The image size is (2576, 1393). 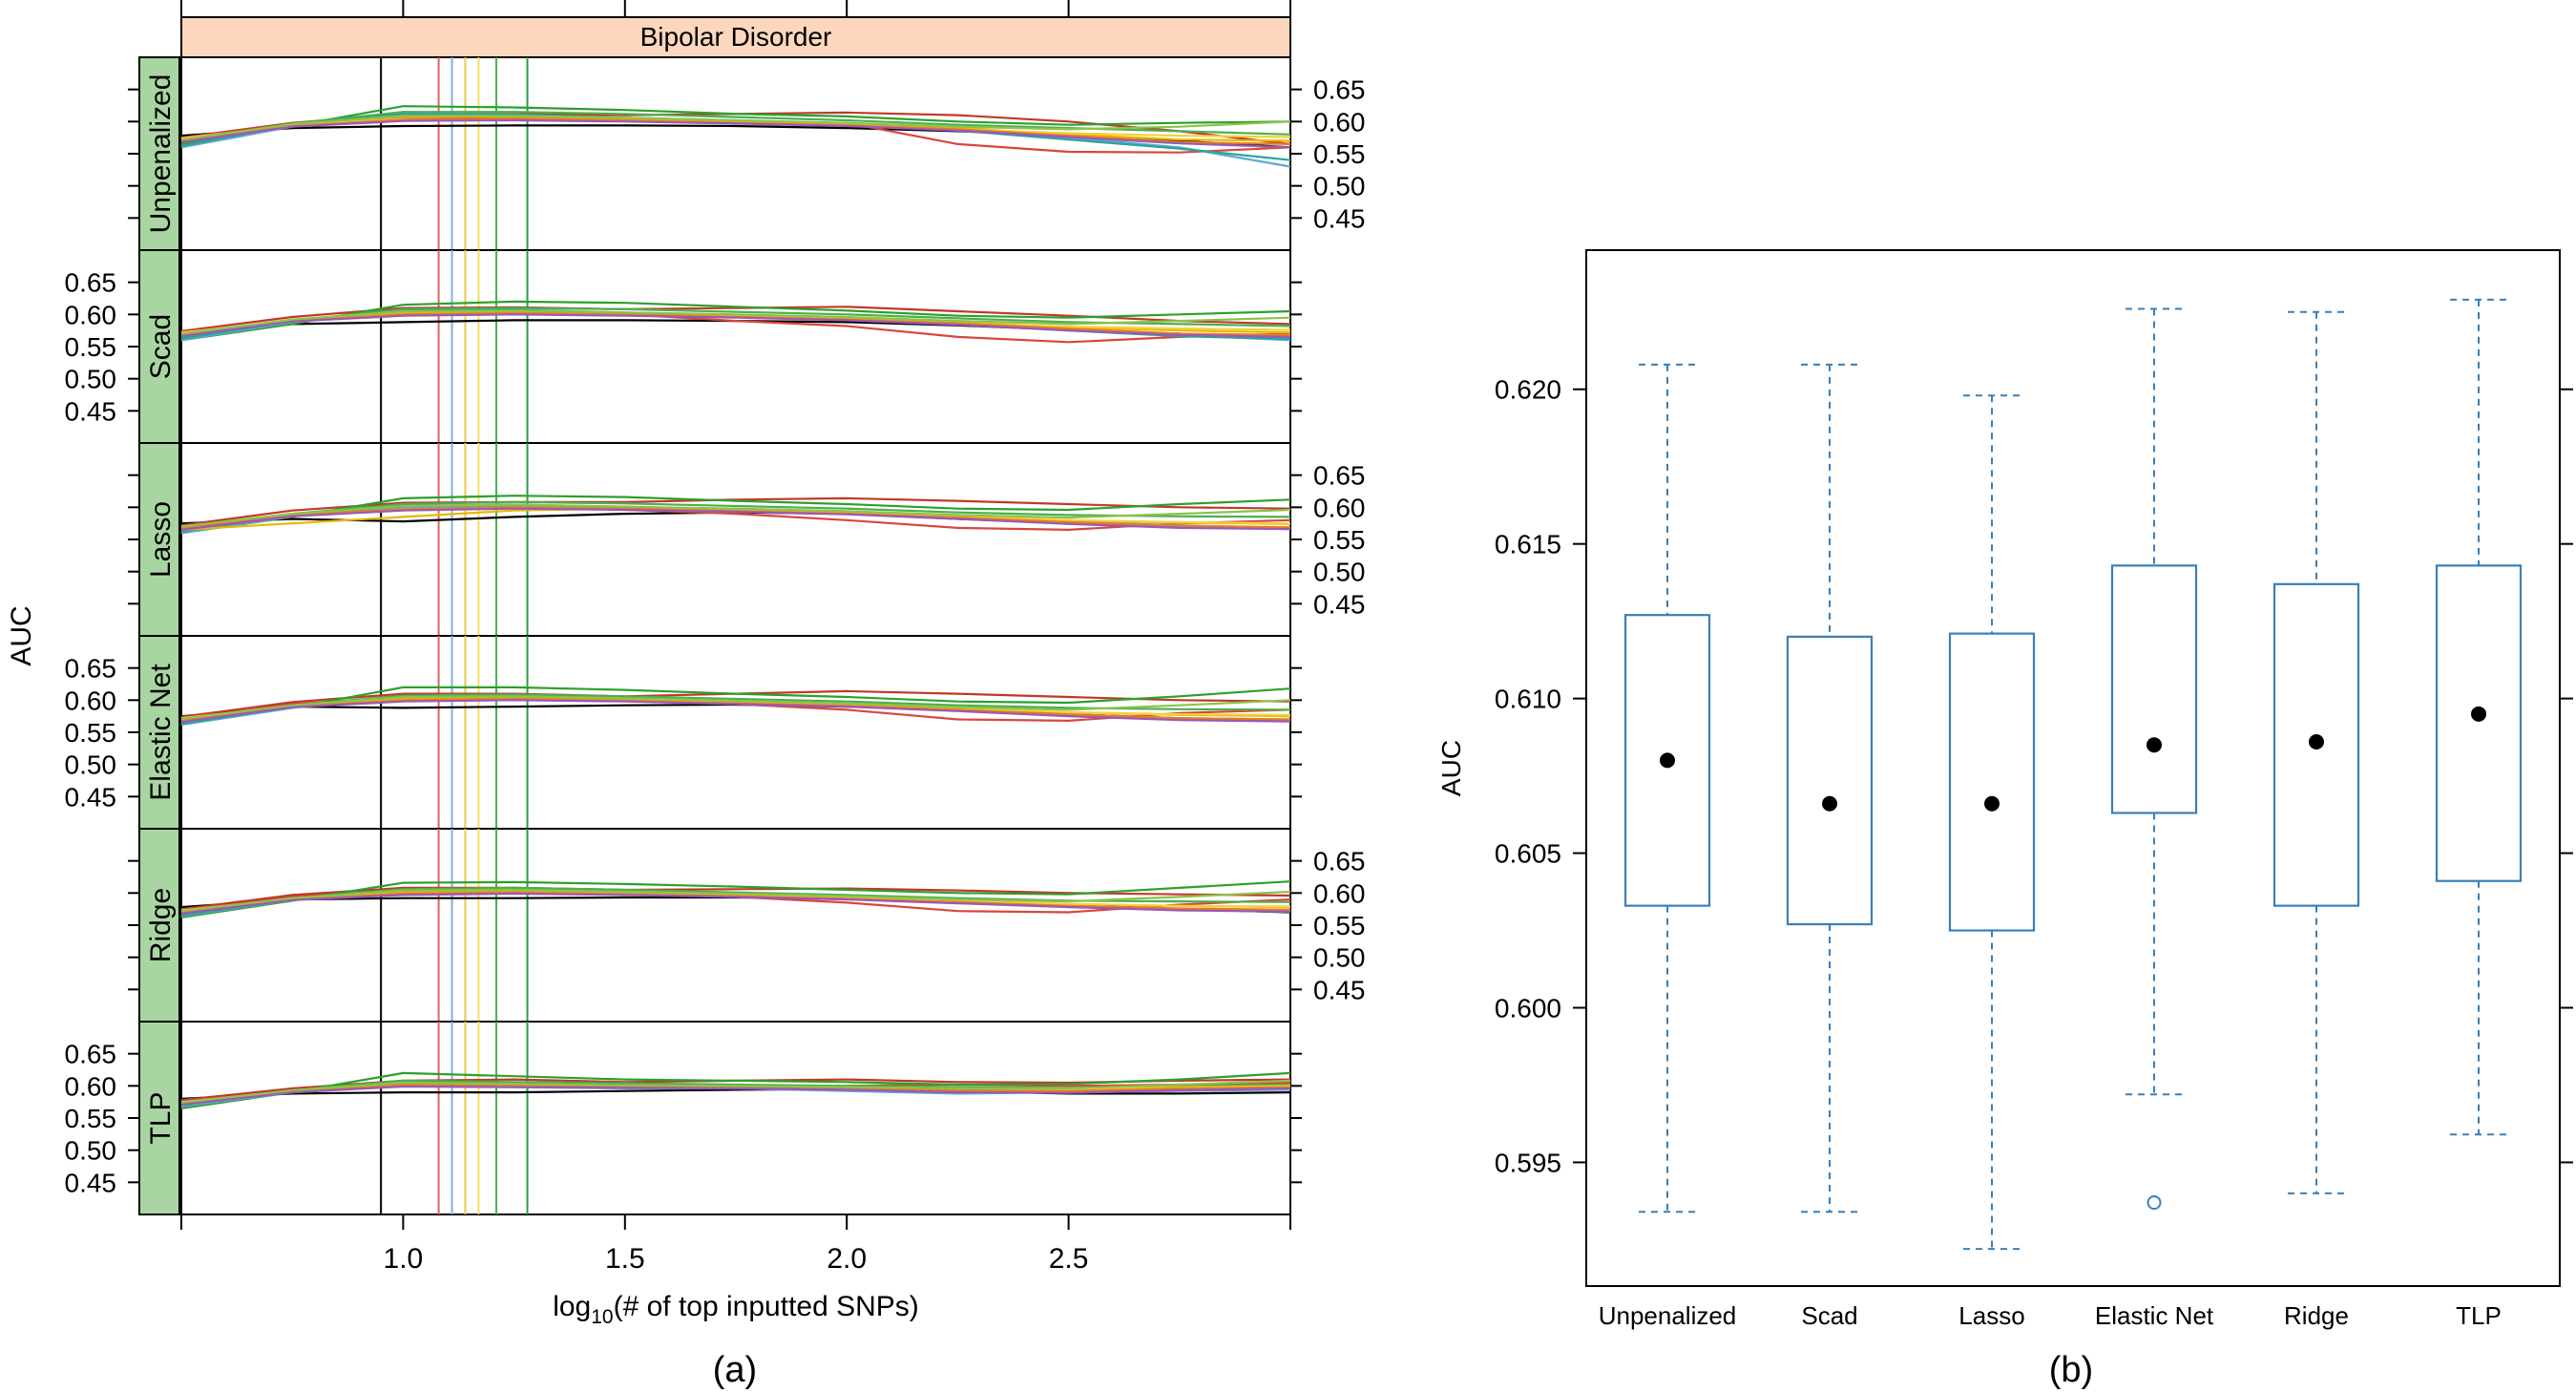 What do you see at coordinates (2154, 818) in the screenshot?
I see `box-group: Elastic Net` at bounding box center [2154, 818].